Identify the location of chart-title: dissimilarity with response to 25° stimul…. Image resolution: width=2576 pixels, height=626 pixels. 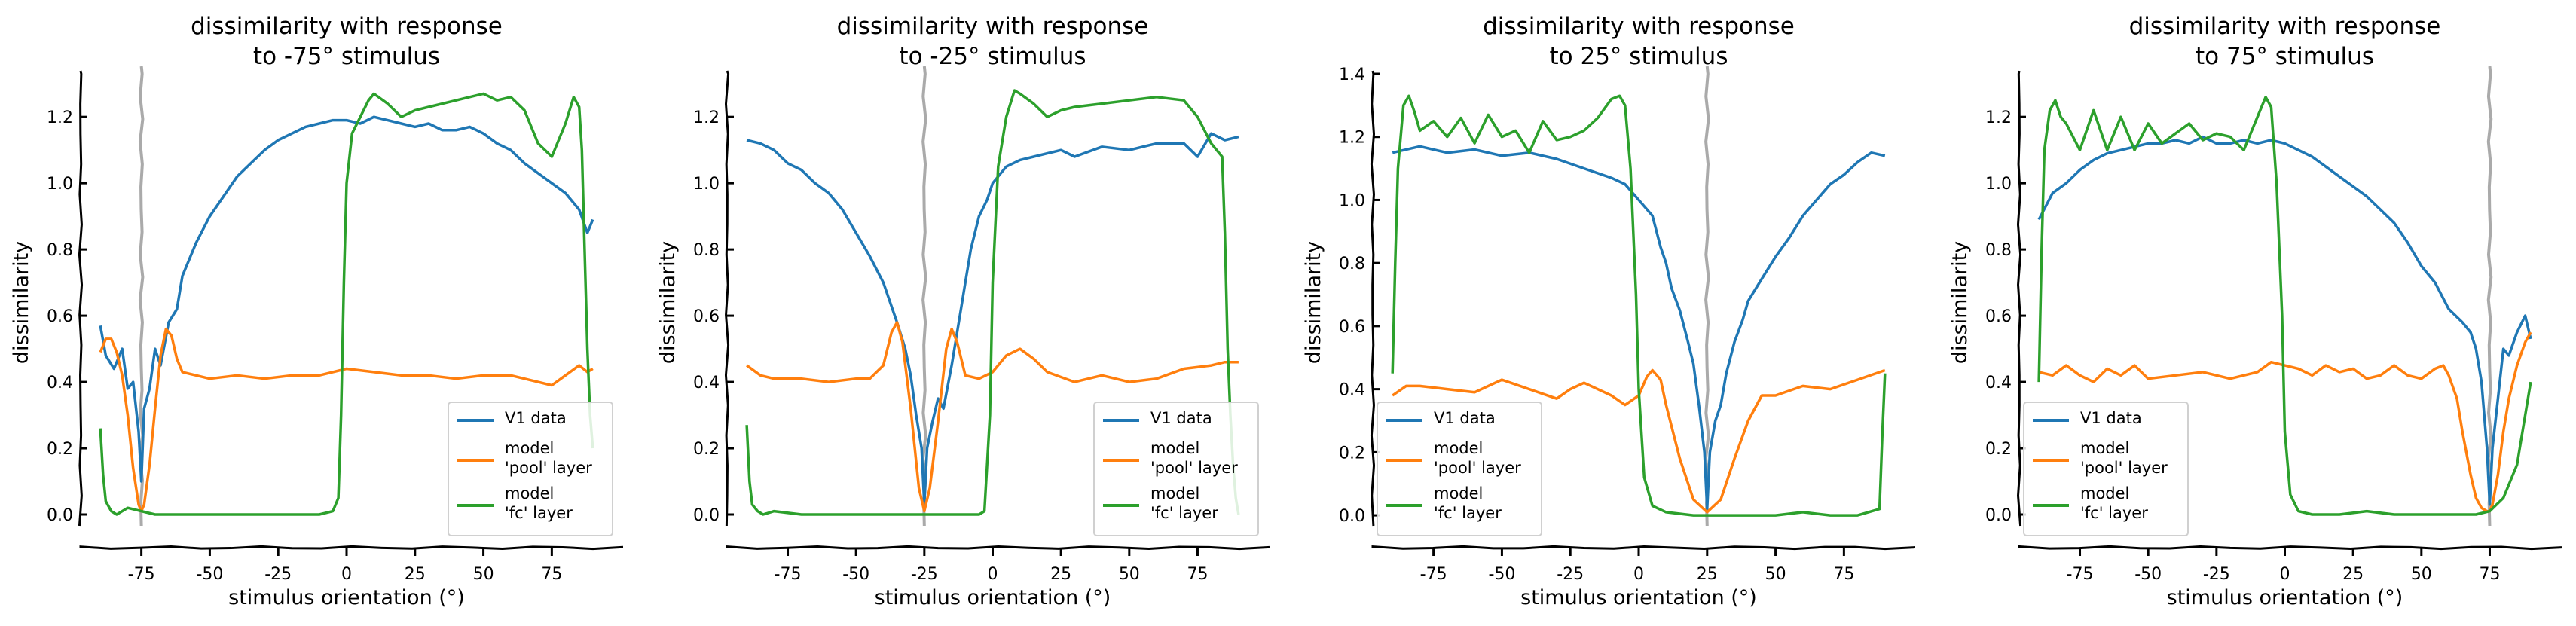
(1639, 41).